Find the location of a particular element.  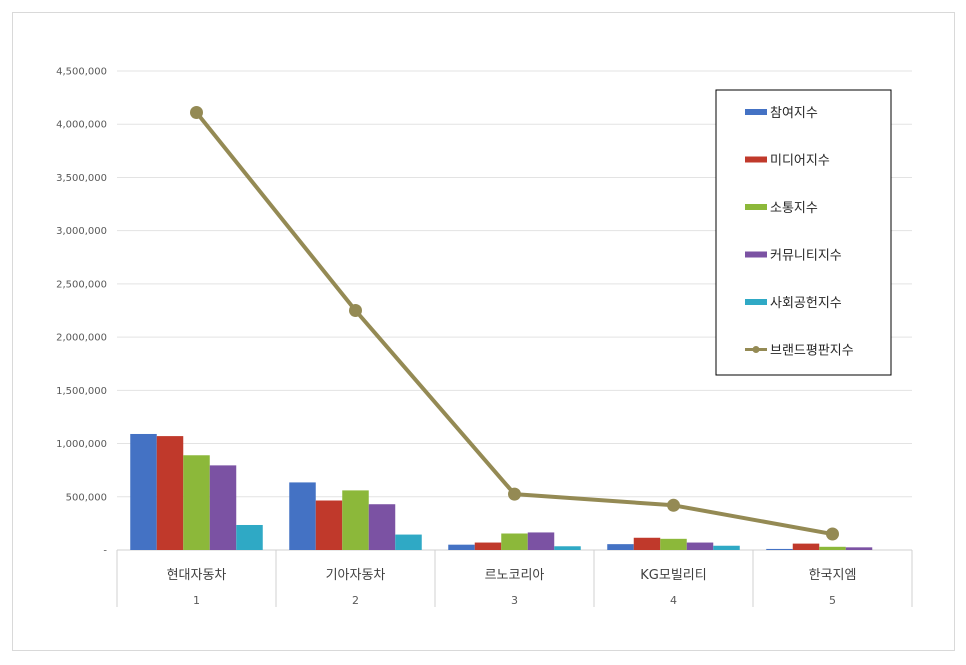

legend-label: 미디어지수 is located at coordinates (800, 161).